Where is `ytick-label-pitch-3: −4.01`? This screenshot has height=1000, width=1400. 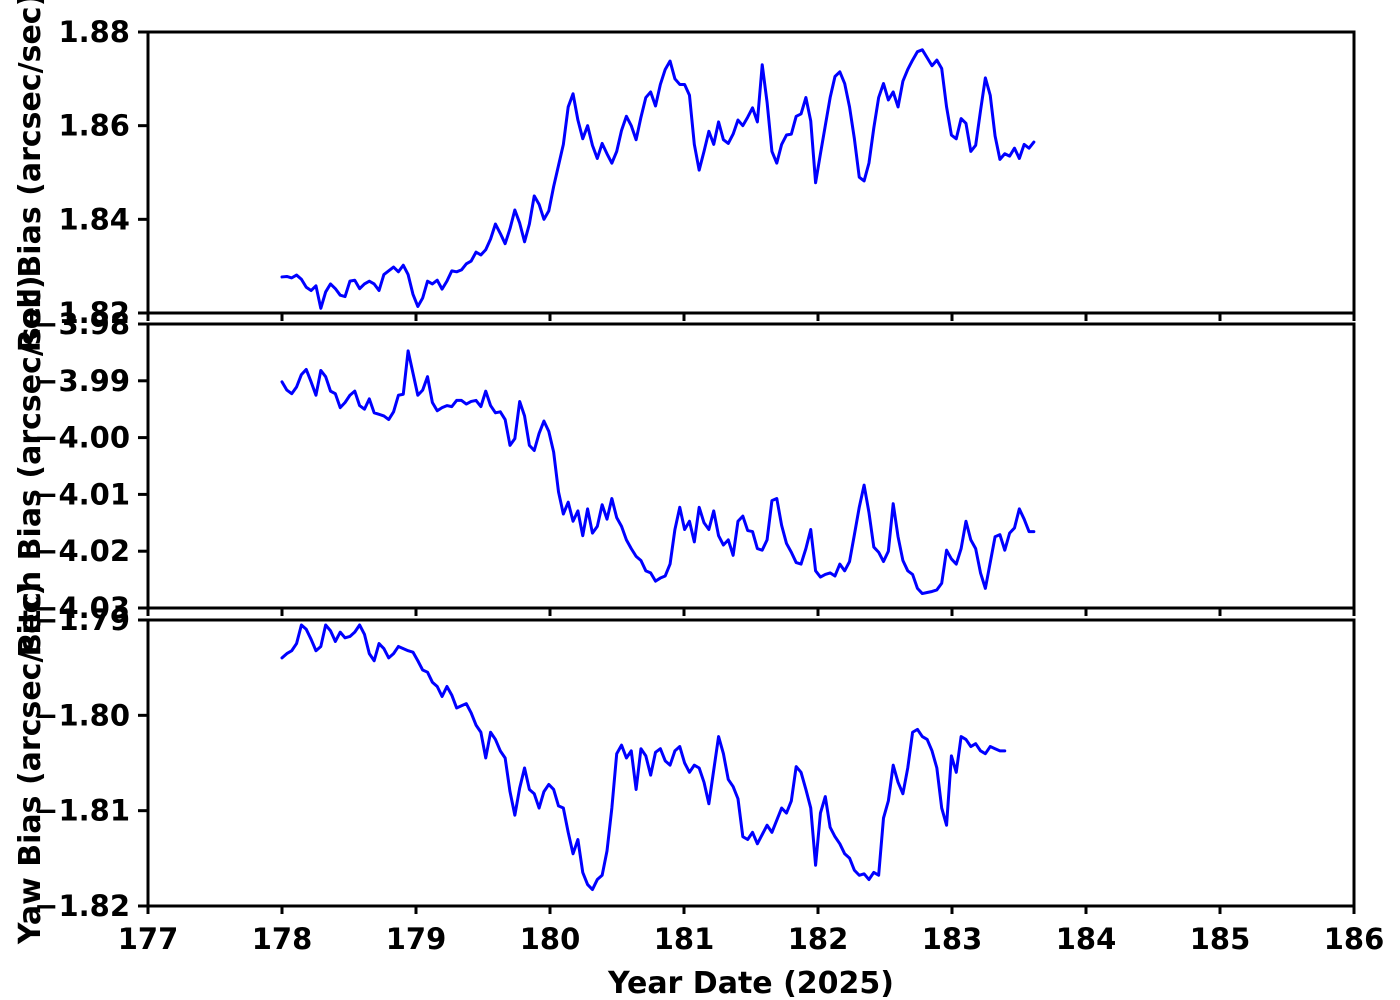 ytick-label-pitch-3: −4.01 is located at coordinates (82, 494).